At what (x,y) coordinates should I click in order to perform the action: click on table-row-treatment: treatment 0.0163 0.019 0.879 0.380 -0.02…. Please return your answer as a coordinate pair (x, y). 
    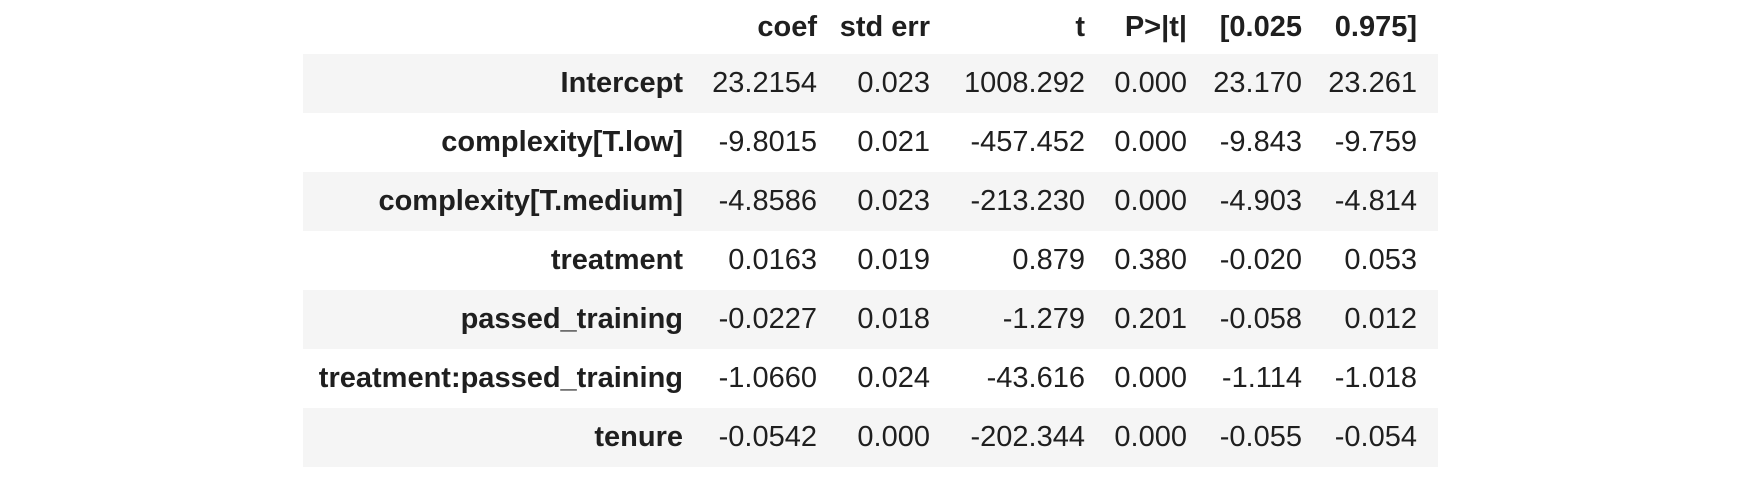
    Looking at the image, I should click on (870, 260).